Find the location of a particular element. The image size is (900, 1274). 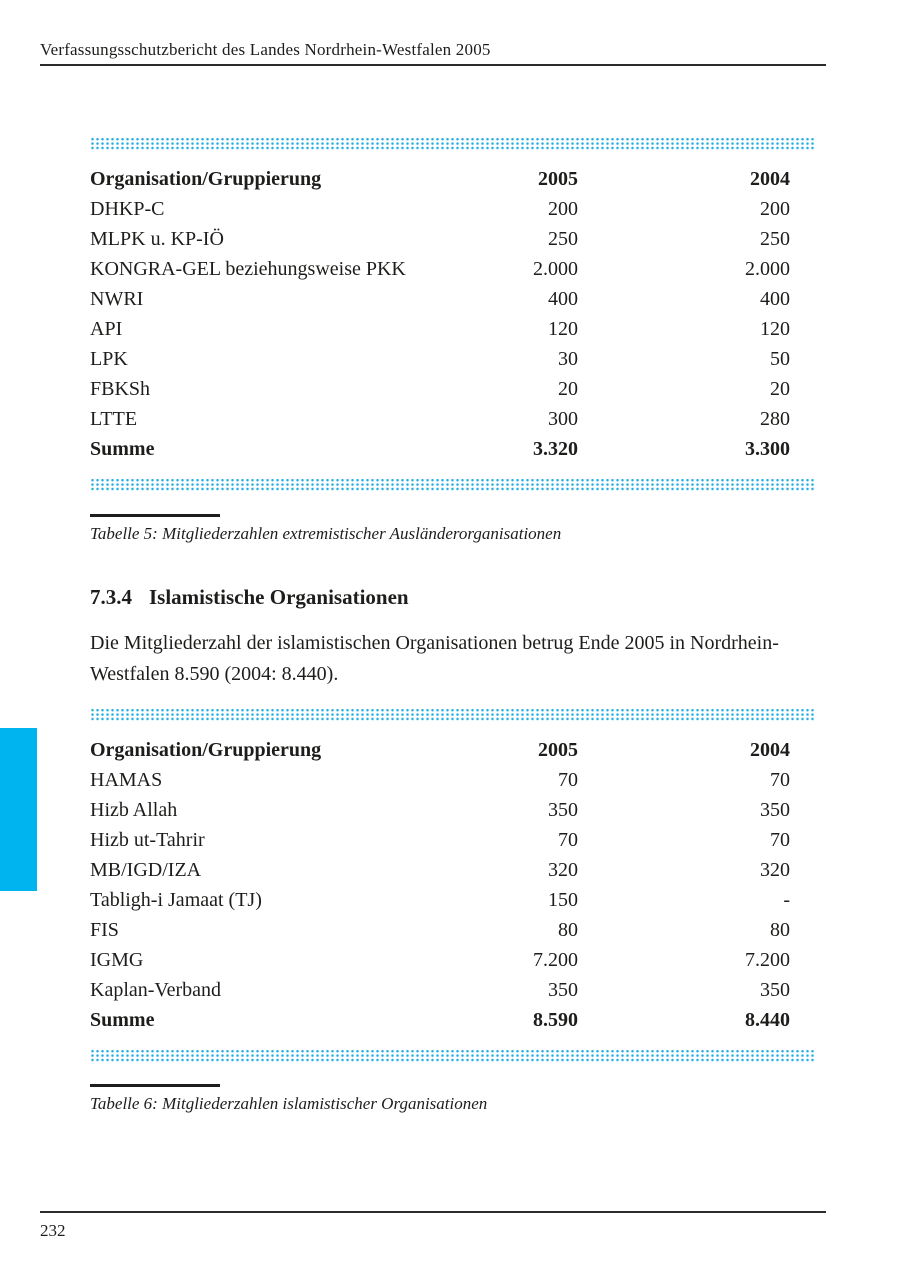

organisation-cell: KONGRA-GEL beziehungsweise PKK is located at coordinates (248, 268).